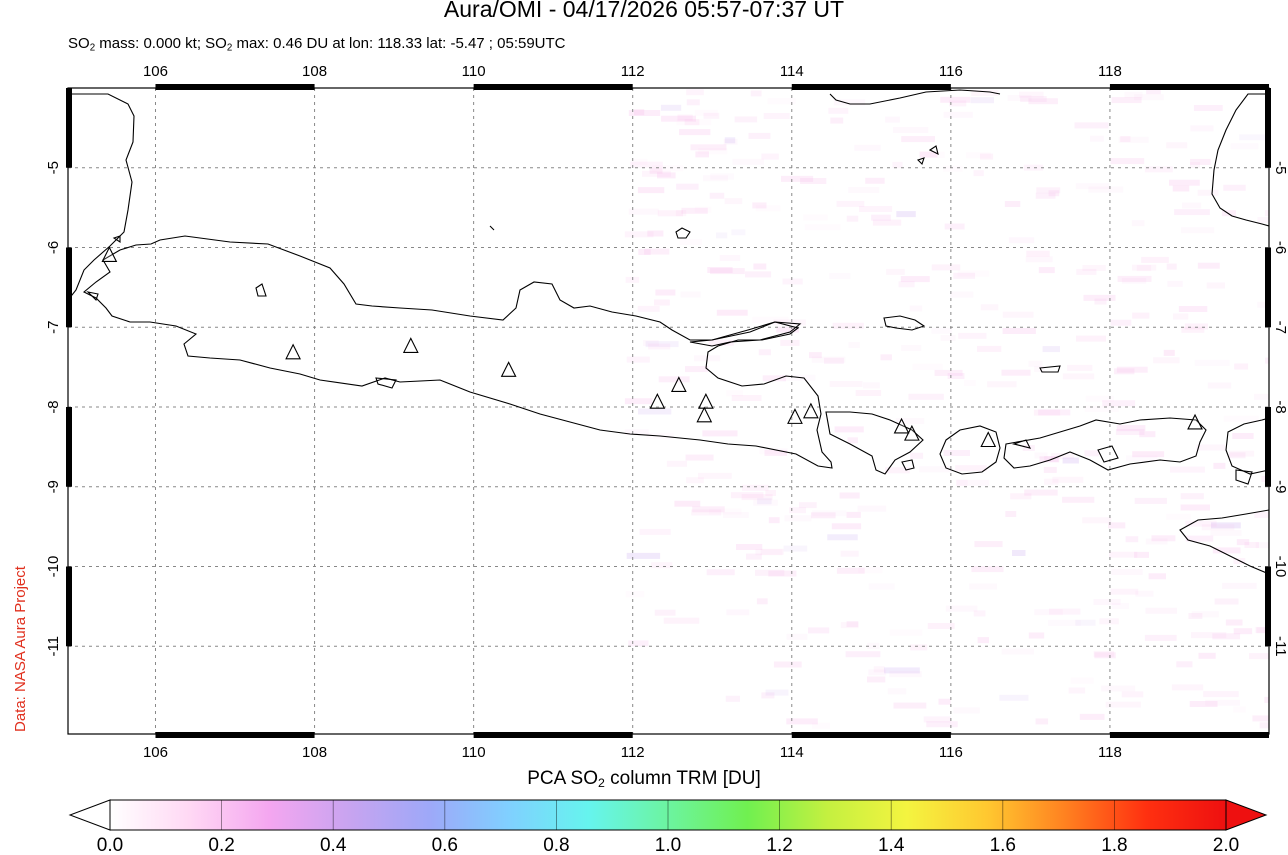 This screenshot has height=855, width=1288. Describe the element at coordinates (951, 71) in the screenshot. I see `x-tick-label-top: 116` at that location.